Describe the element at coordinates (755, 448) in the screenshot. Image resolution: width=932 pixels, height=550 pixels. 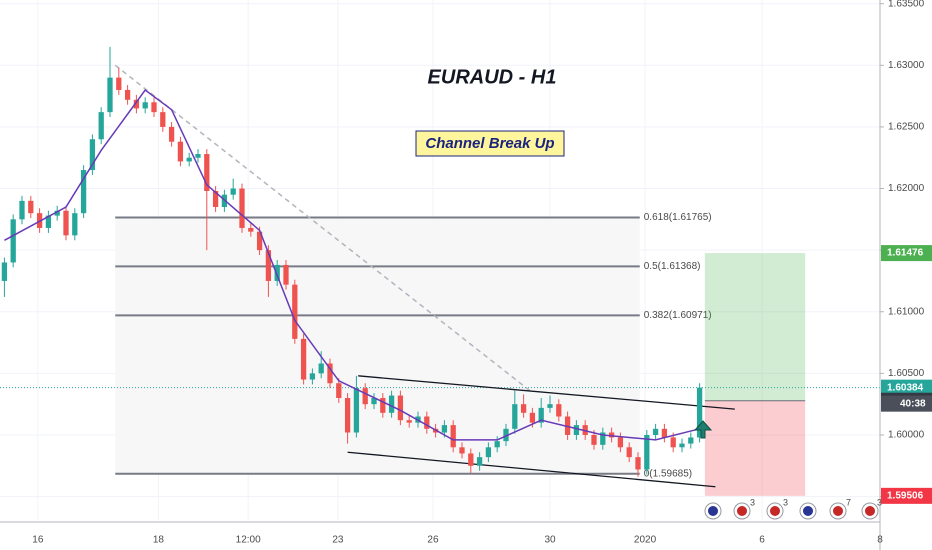
I see `loss-zone` at that location.